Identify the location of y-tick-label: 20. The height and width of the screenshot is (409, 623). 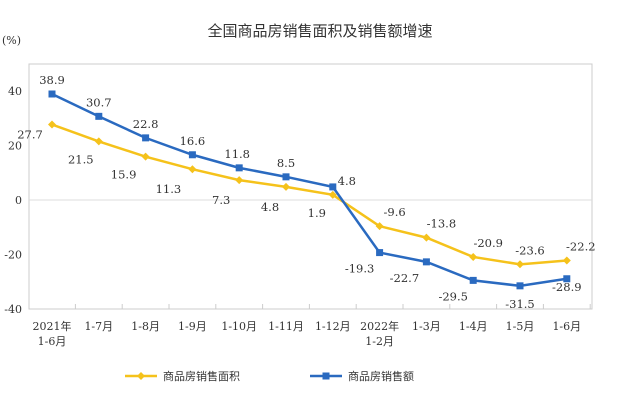
(15, 146).